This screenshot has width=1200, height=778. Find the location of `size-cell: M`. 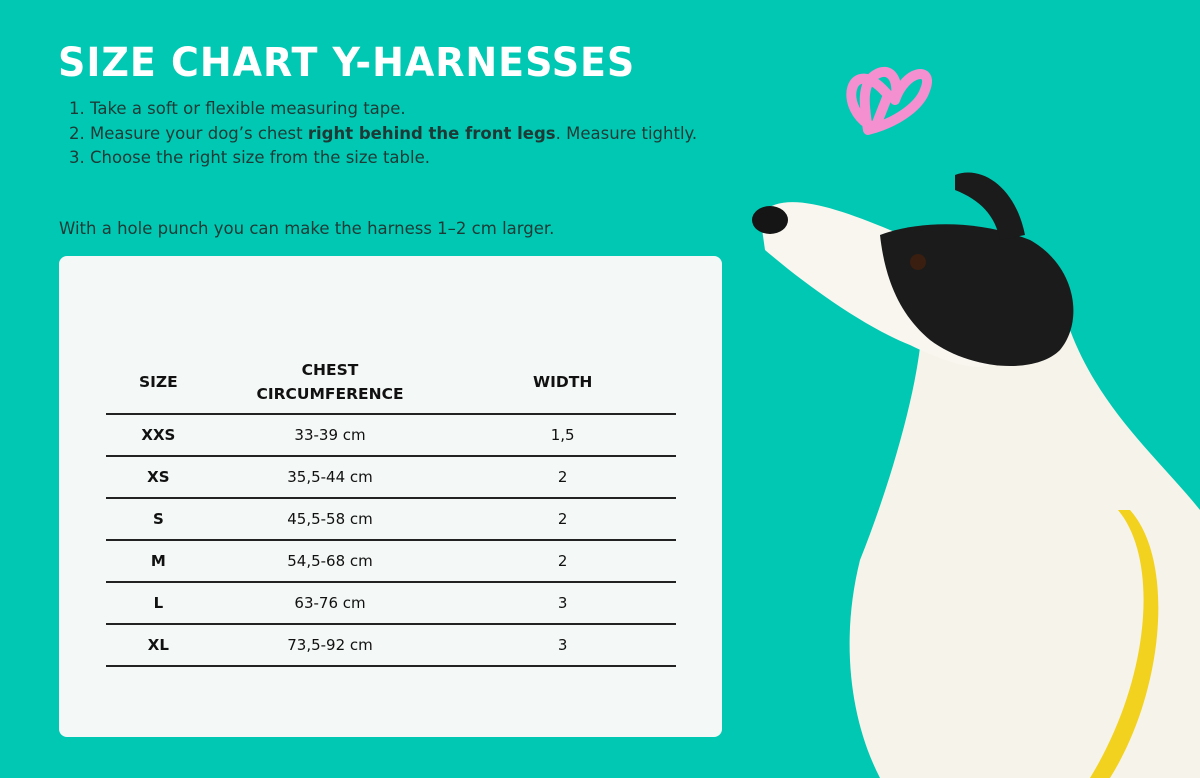

size-cell: M is located at coordinates (158, 561).